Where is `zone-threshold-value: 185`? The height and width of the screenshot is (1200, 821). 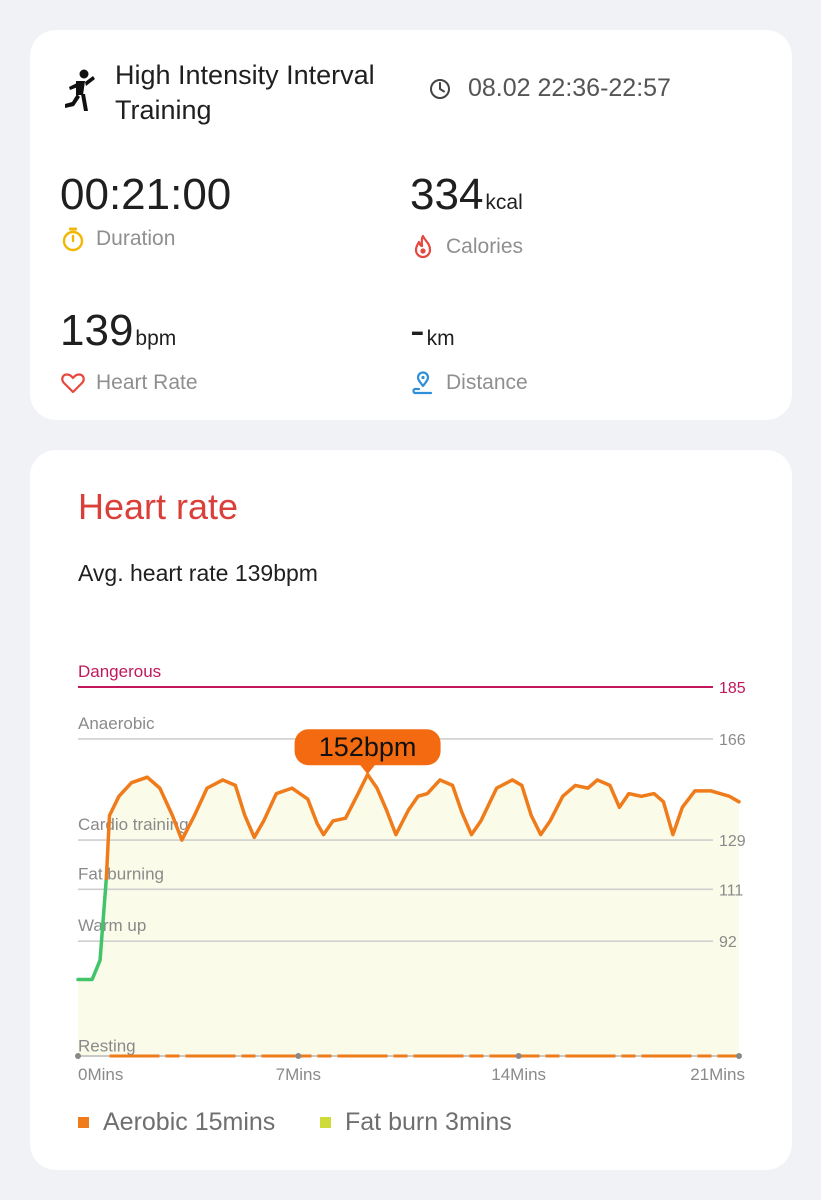 zone-threshold-value: 185 is located at coordinates (732, 688).